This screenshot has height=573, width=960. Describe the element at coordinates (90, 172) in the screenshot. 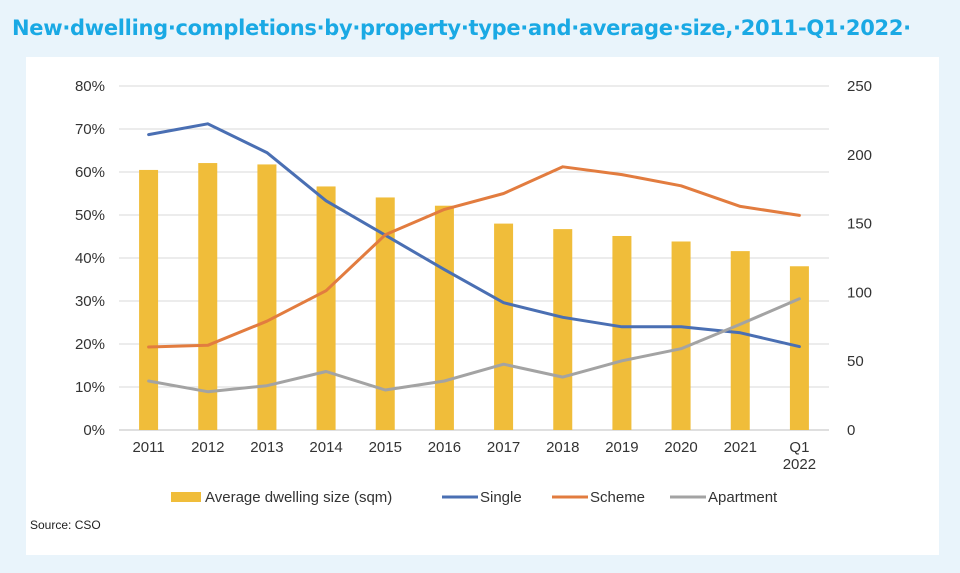

I see `y-left-tick-label: 60%` at that location.